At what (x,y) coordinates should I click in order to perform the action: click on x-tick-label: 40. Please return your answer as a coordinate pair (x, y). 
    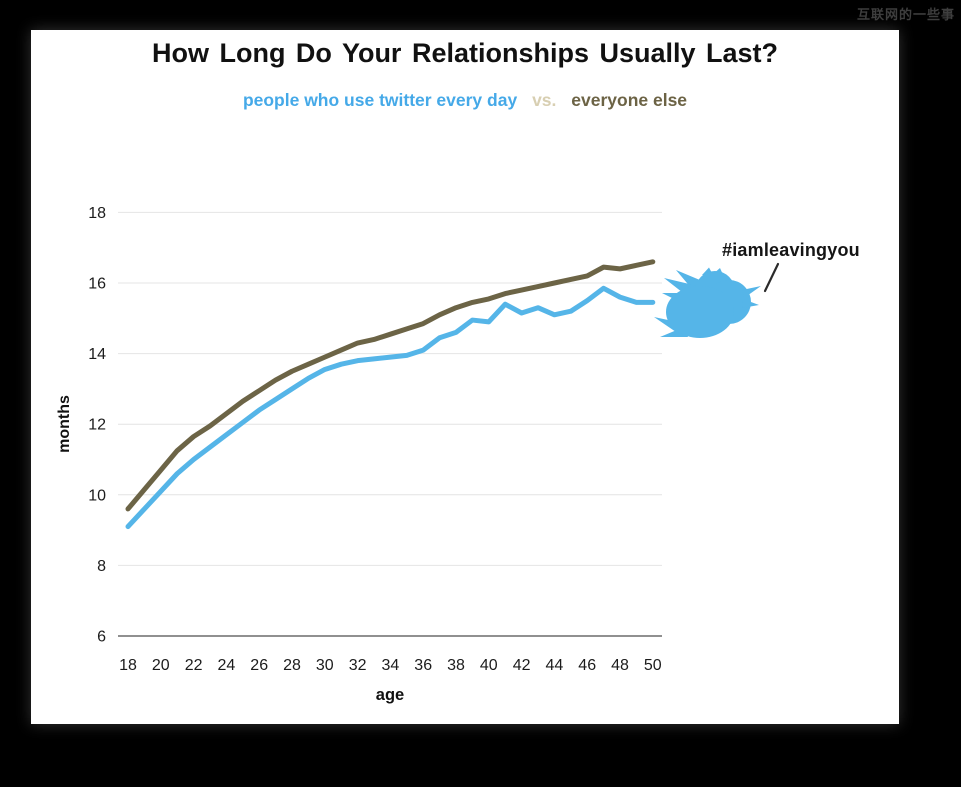
    Looking at the image, I should click on (489, 665).